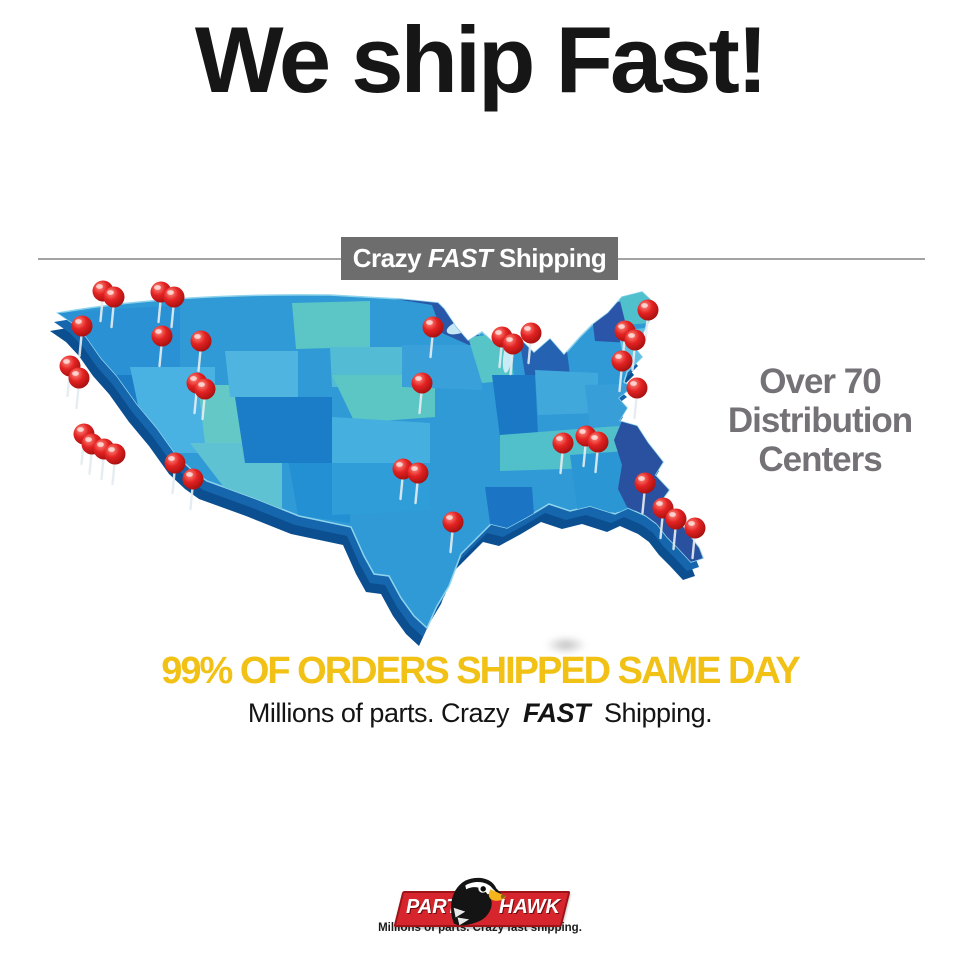 This screenshot has width=960, height=960. I want to click on promo-headline: 99% OF ORDERS SHIPPED SAME DAY, so click(481, 671).